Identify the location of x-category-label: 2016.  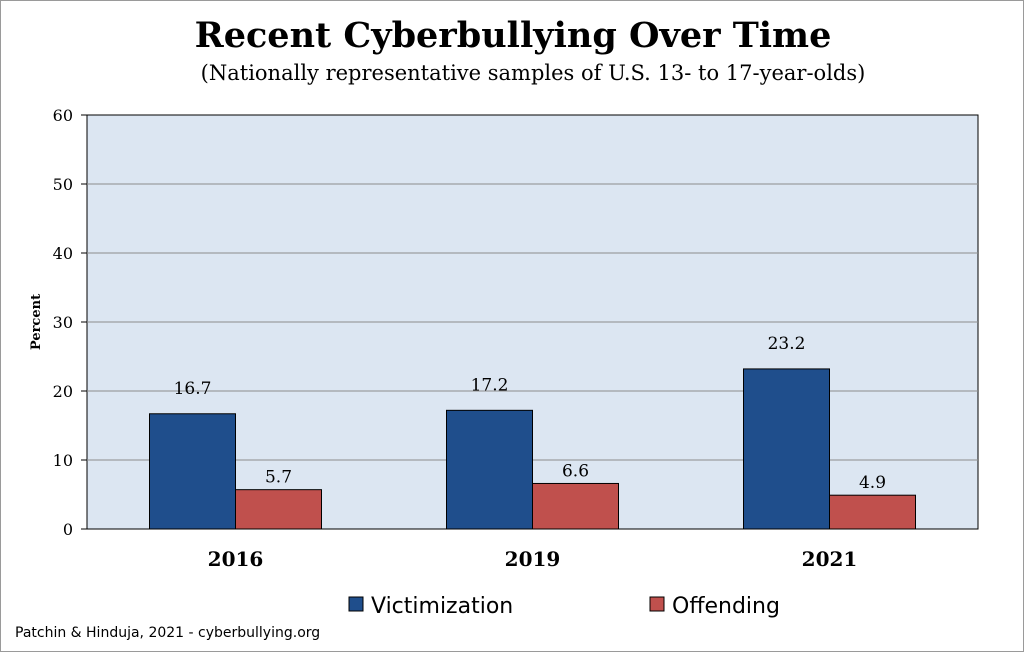
(236, 559).